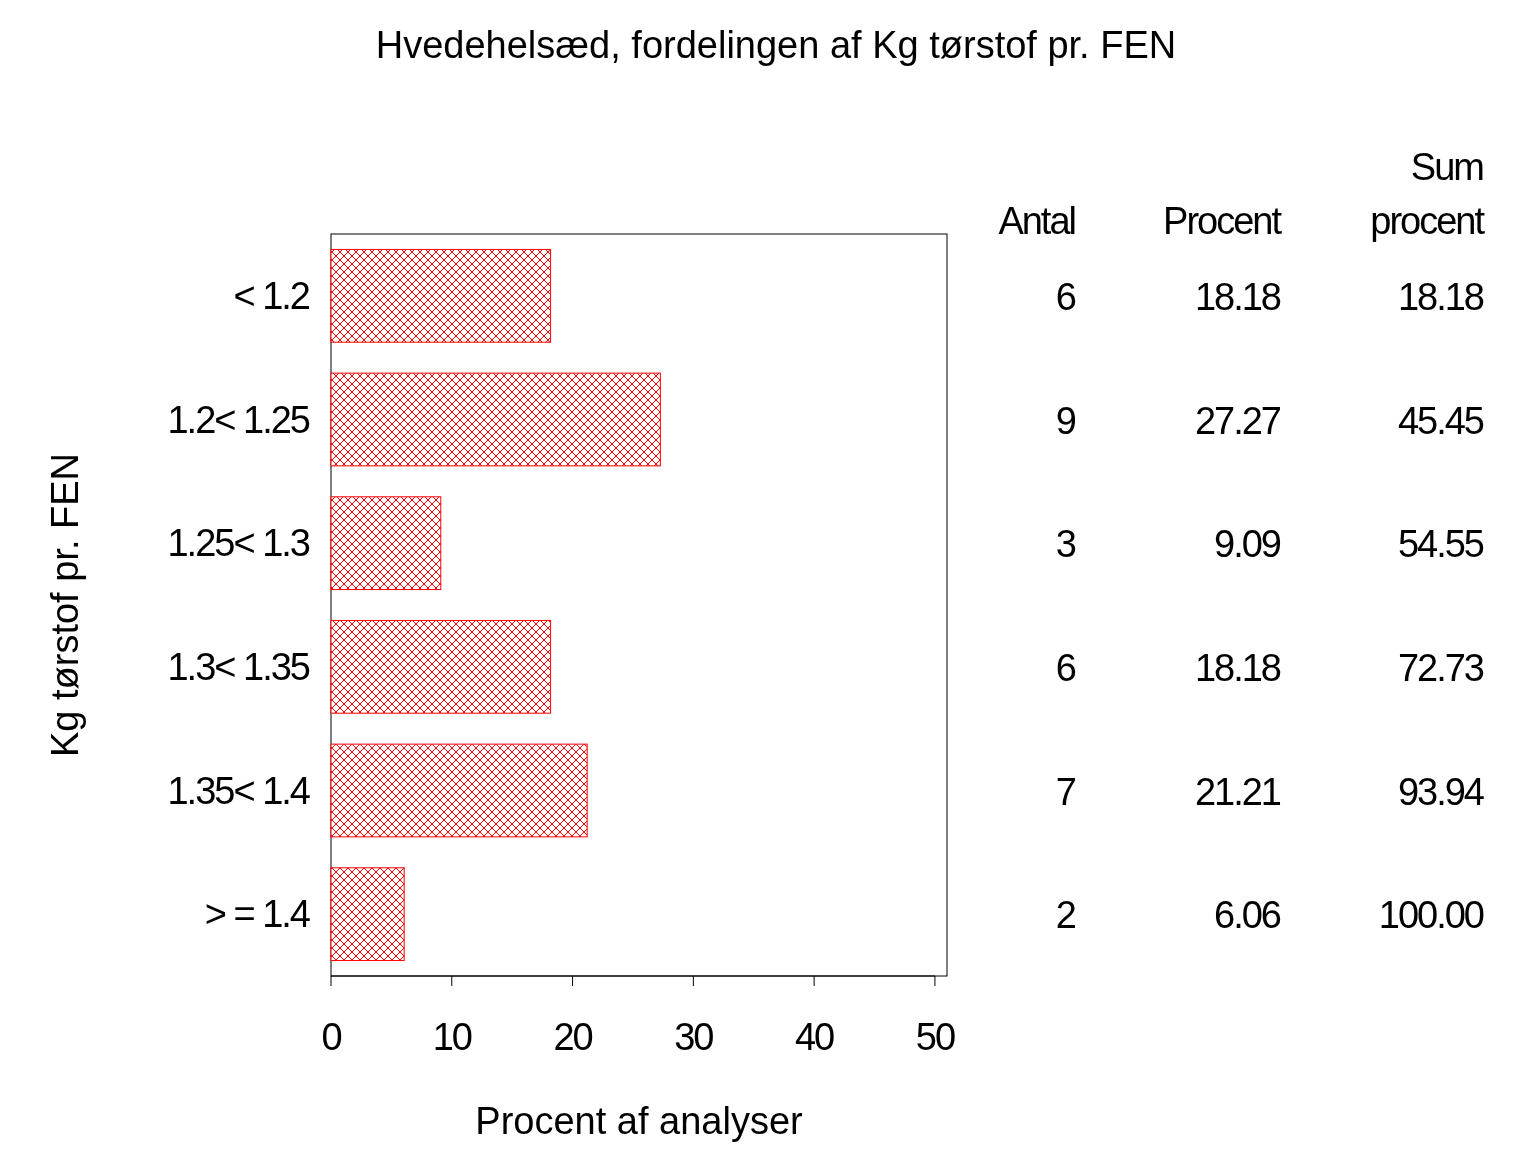  Describe the element at coordinates (1440, 667) in the screenshot. I see `text: 72.73` at that location.